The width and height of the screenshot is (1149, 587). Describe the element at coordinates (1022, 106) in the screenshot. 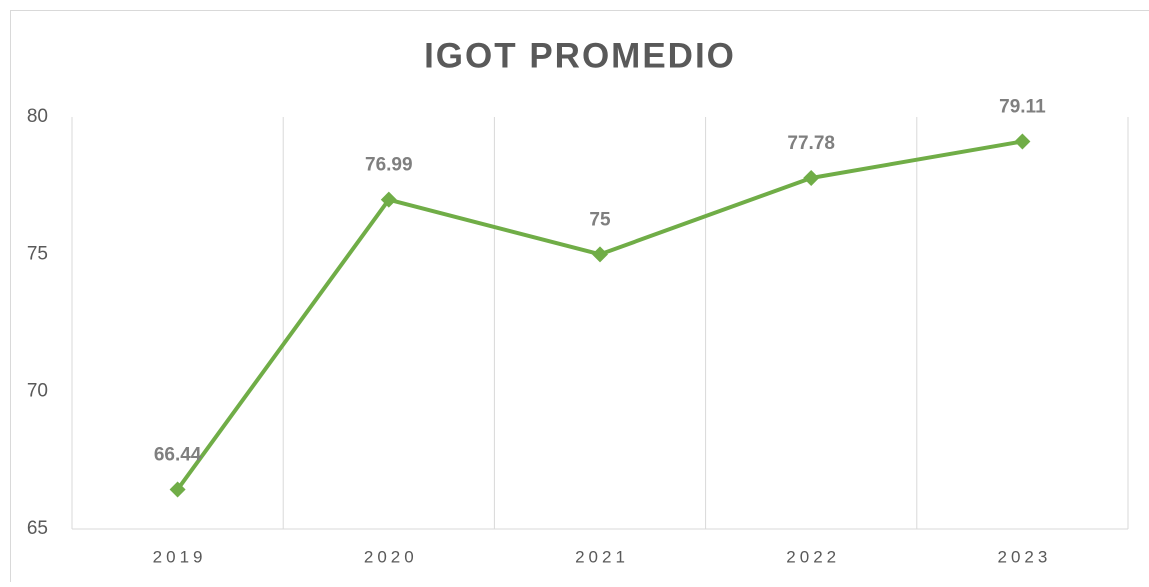

I see `data-label: 79.11` at that location.